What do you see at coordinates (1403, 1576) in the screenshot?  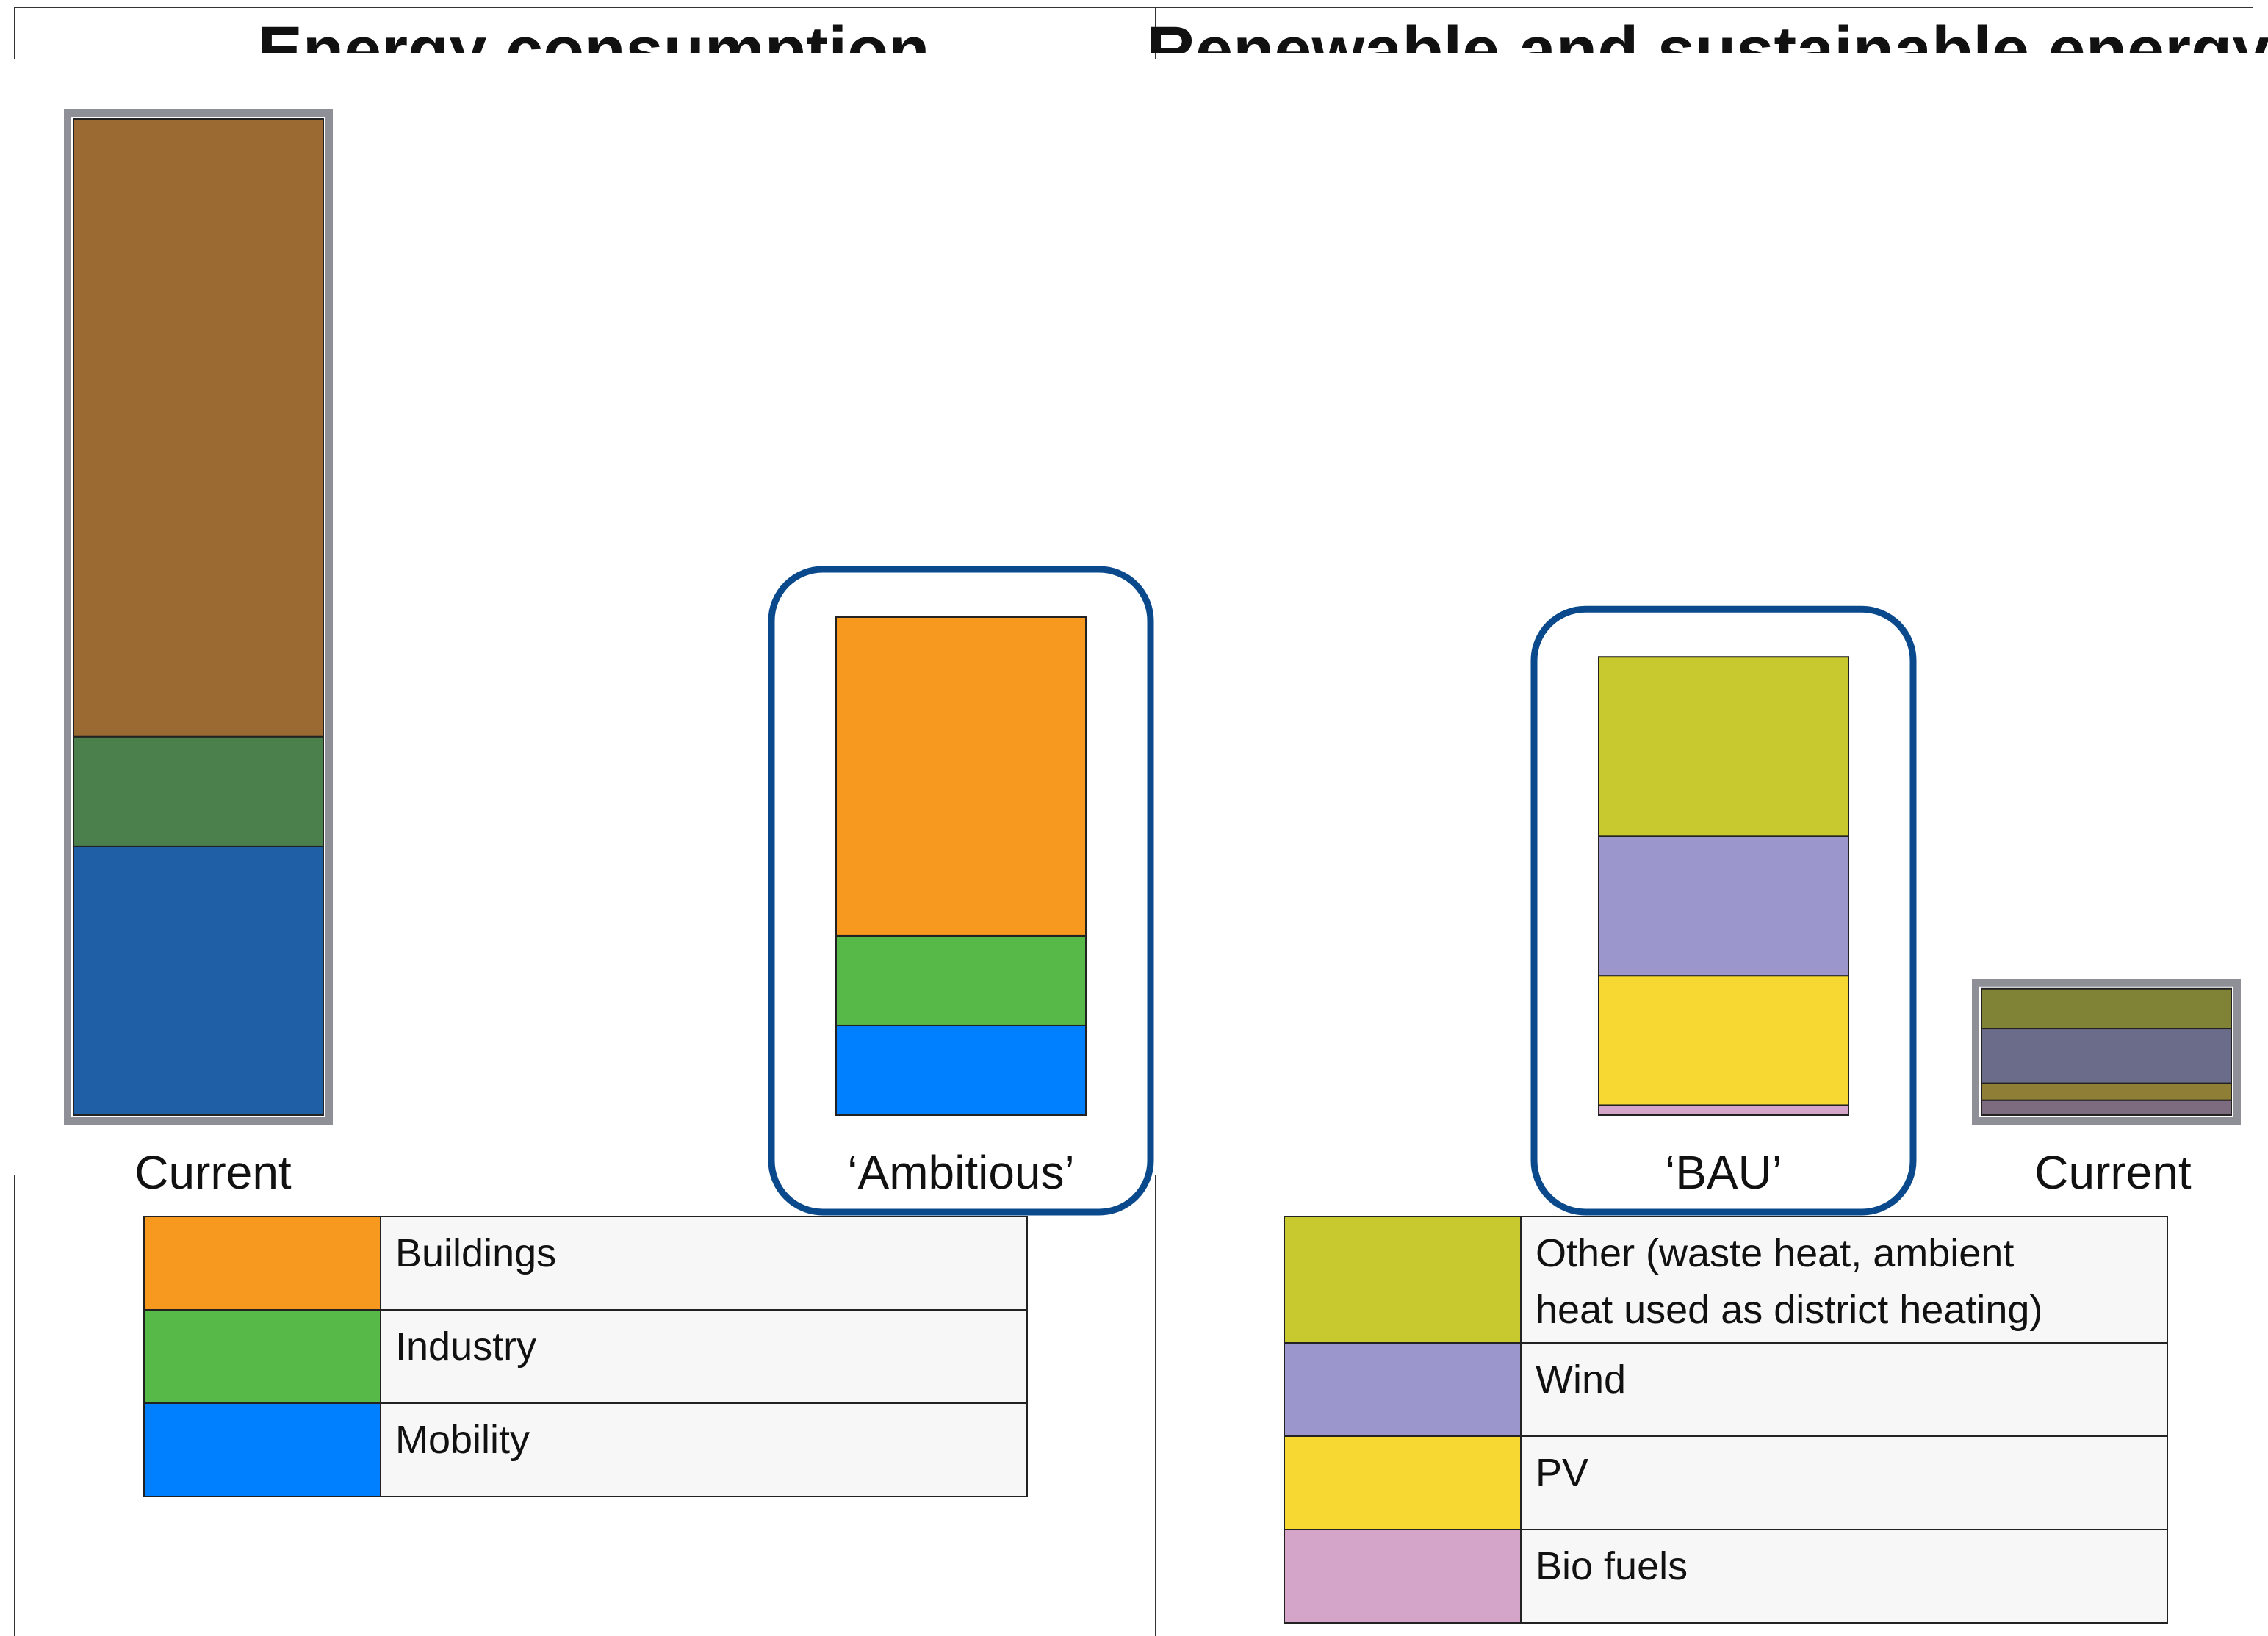 I see `legend-swatch-bio` at bounding box center [1403, 1576].